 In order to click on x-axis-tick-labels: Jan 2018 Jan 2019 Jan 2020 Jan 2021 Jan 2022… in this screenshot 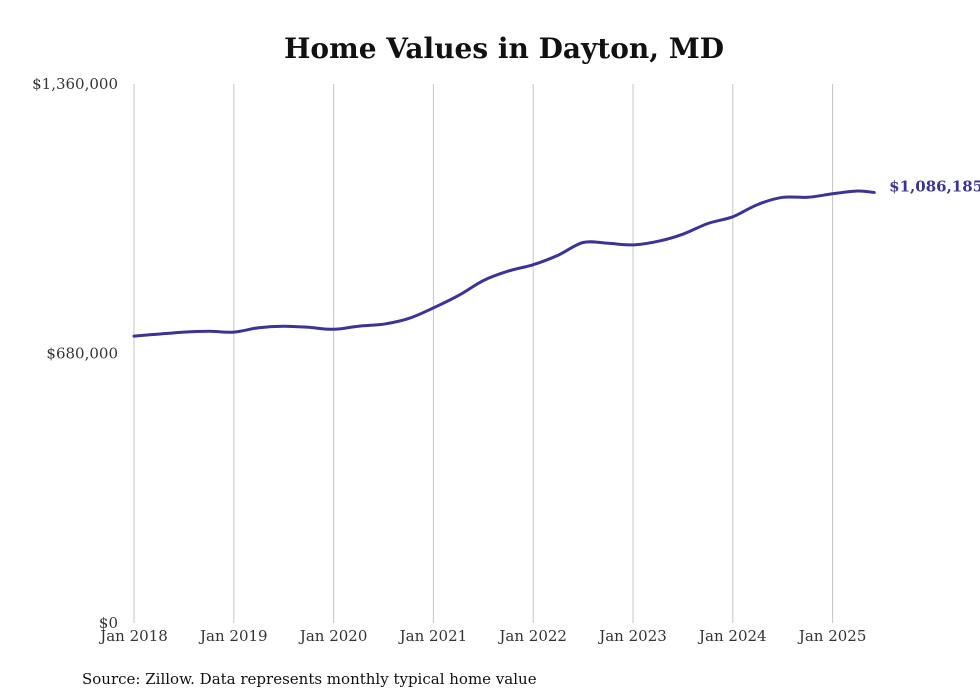, I will do `click(482, 636)`.